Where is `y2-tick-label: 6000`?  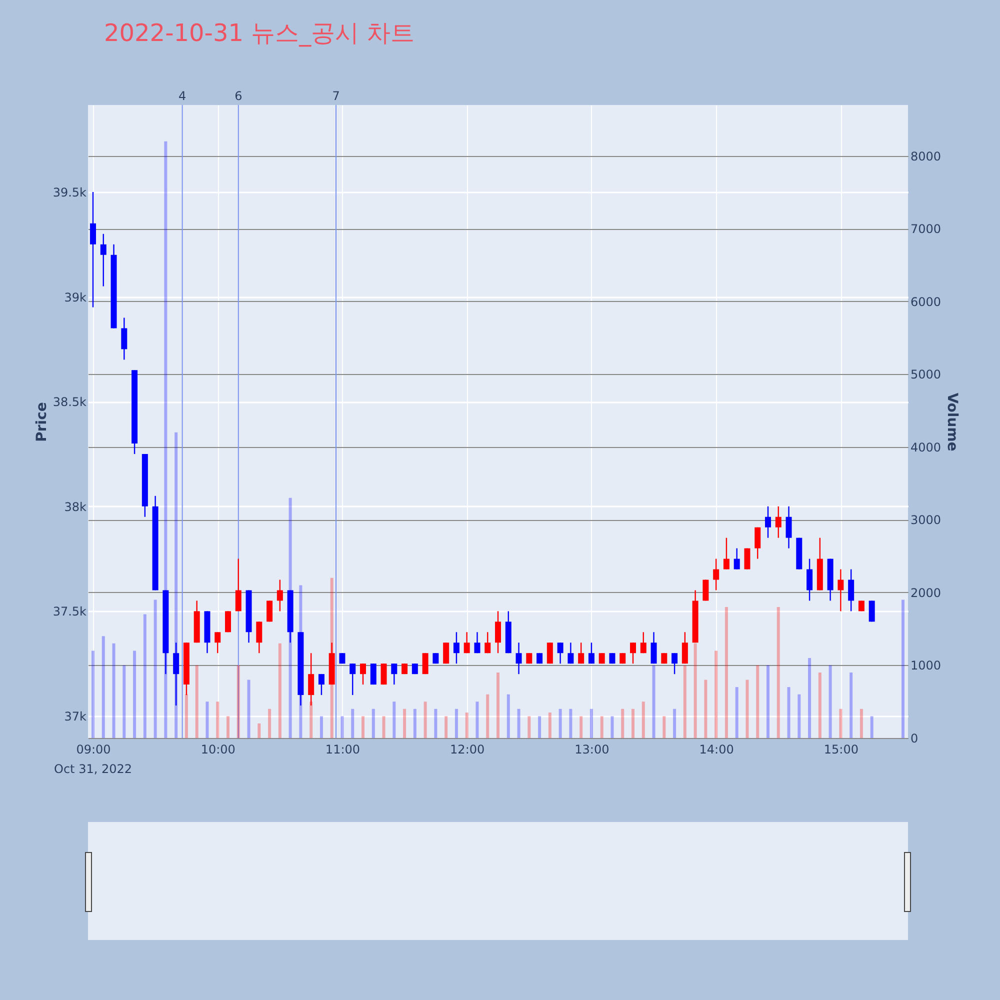 y2-tick-label: 6000 is located at coordinates (926, 301).